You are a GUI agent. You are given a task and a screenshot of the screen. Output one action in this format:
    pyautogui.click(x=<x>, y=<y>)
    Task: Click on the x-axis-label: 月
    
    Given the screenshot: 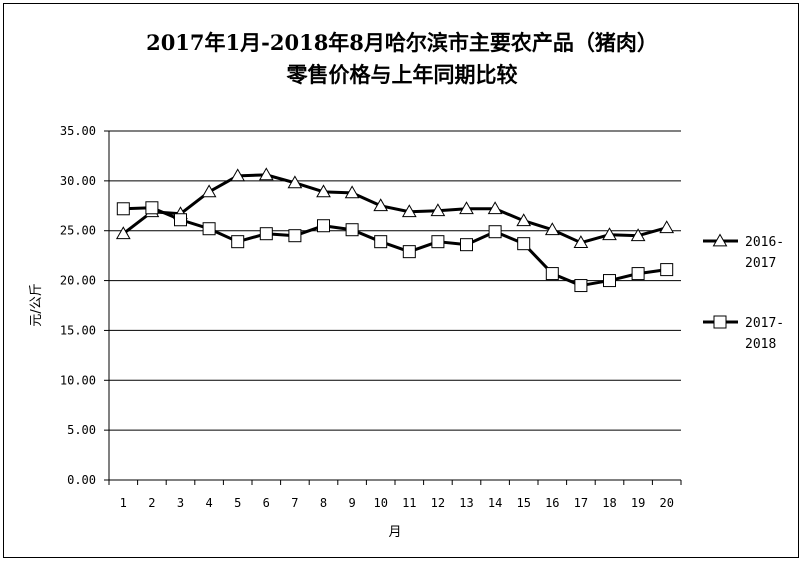 What is the action you would take?
    pyautogui.click(x=394, y=532)
    